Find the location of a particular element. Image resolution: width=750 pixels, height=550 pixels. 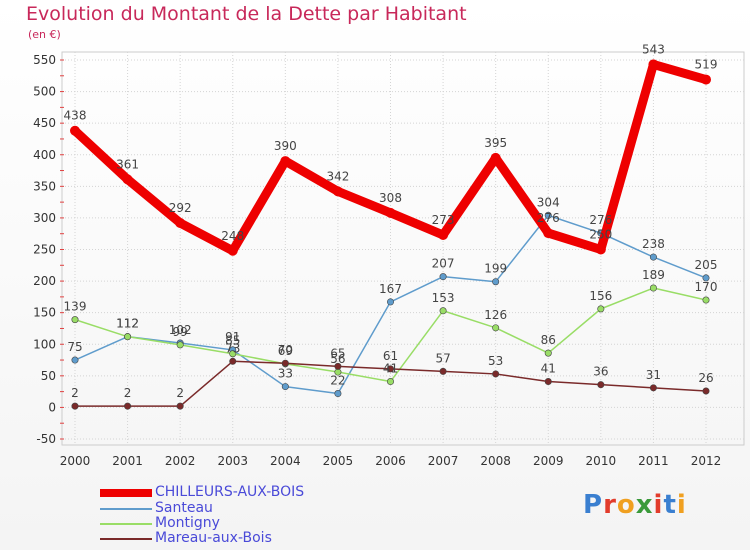

data-label: 2 is located at coordinates (75, 393).